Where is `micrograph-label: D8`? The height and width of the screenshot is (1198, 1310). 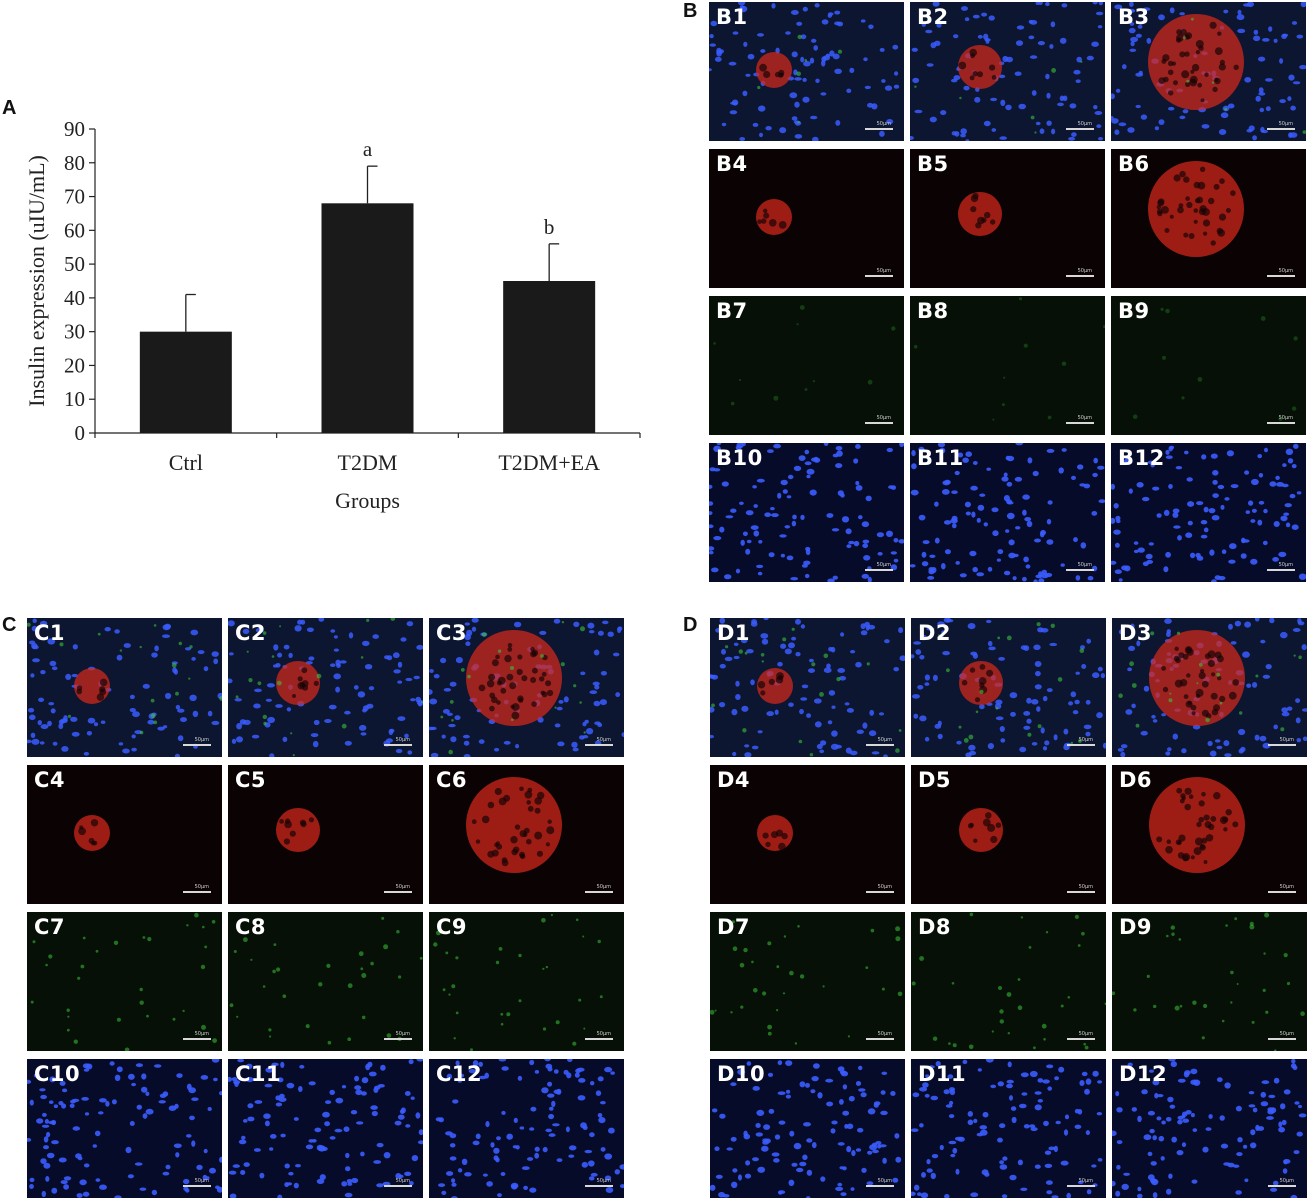
micrograph-label: D8 is located at coordinates (934, 927).